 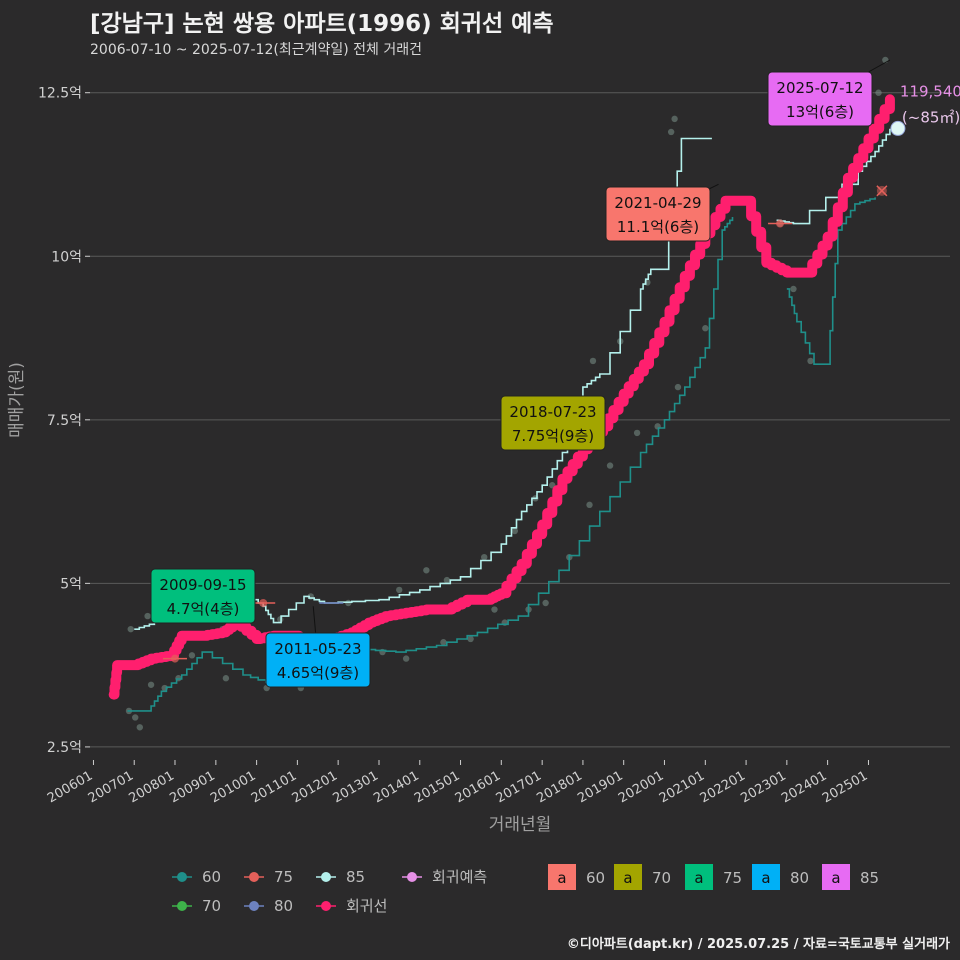 What do you see at coordinates (682, 787) in the screenshot?
I see `x-tick-label: 202101` at bounding box center [682, 787].